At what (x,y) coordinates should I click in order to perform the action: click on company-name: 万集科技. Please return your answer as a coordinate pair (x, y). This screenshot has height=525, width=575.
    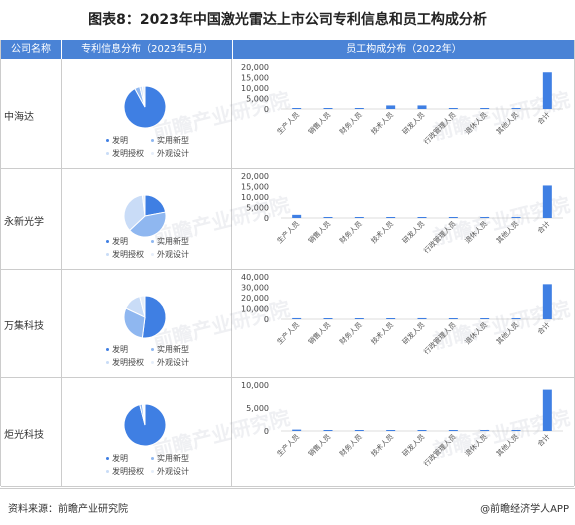
    Looking at the image, I should click on (24, 326).